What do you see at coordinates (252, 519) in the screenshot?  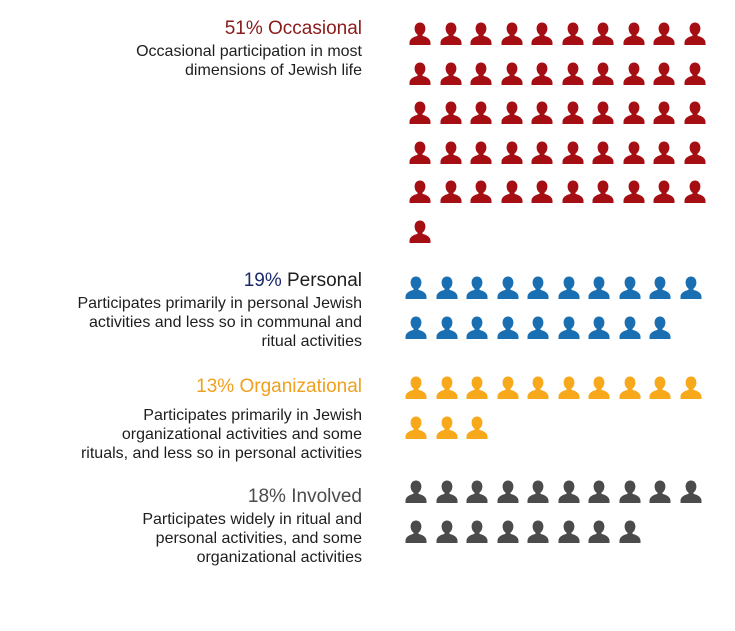 I see `description-line: Participates widely in ritual and` at bounding box center [252, 519].